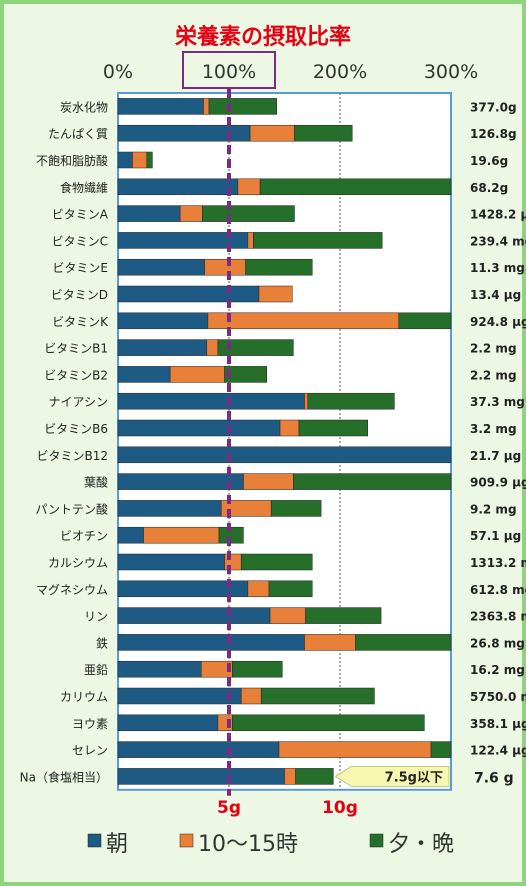  What do you see at coordinates (76, 375) in the screenshot?
I see `nutrient-label: ビタミンB2` at bounding box center [76, 375].